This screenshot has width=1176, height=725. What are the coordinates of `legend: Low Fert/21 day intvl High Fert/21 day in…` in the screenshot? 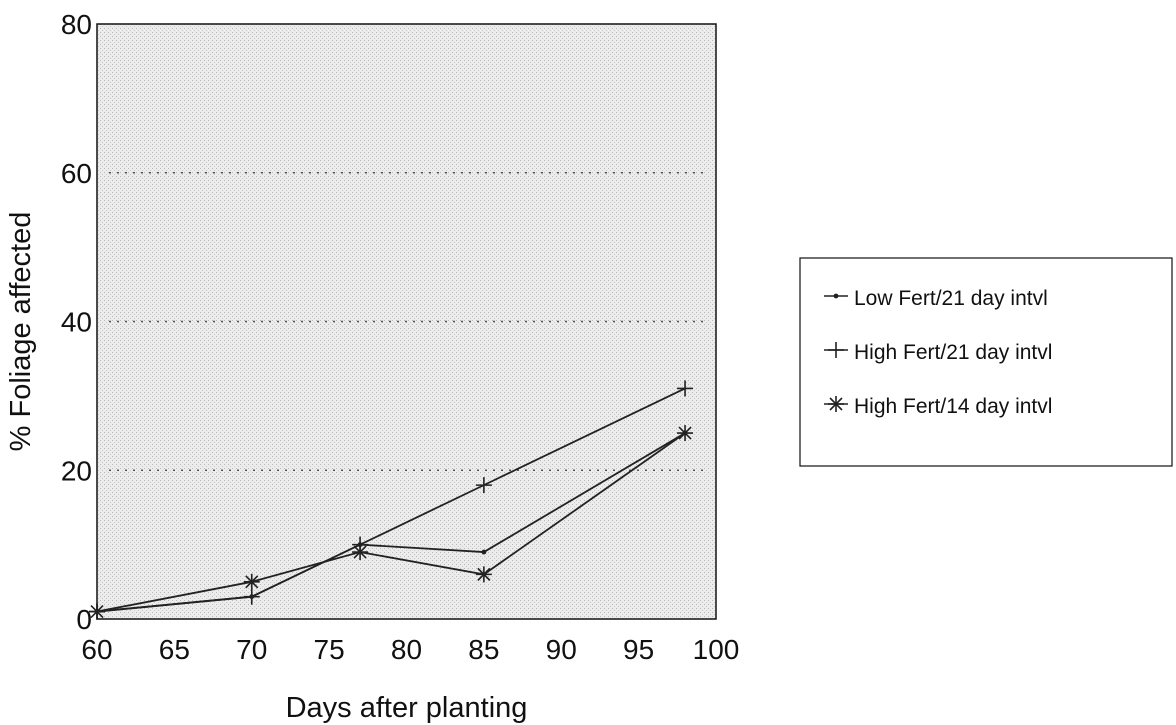 It's located at (986, 362).